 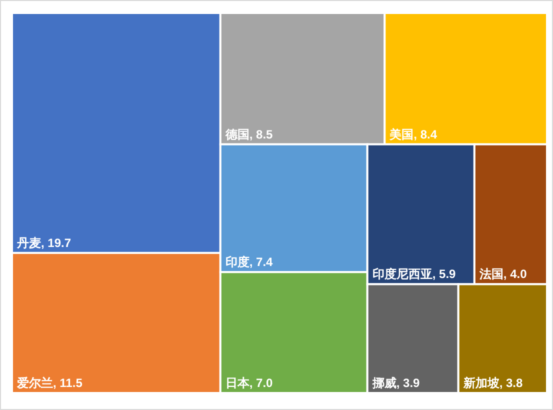 I want to click on data-label: , 7.4, so click(x=261, y=262).